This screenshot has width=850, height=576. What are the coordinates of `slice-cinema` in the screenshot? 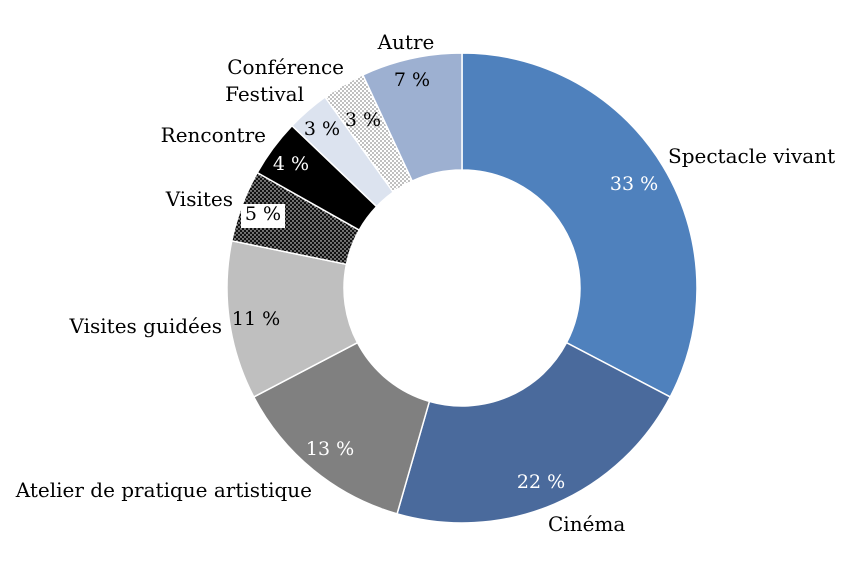 It's located at (534, 432).